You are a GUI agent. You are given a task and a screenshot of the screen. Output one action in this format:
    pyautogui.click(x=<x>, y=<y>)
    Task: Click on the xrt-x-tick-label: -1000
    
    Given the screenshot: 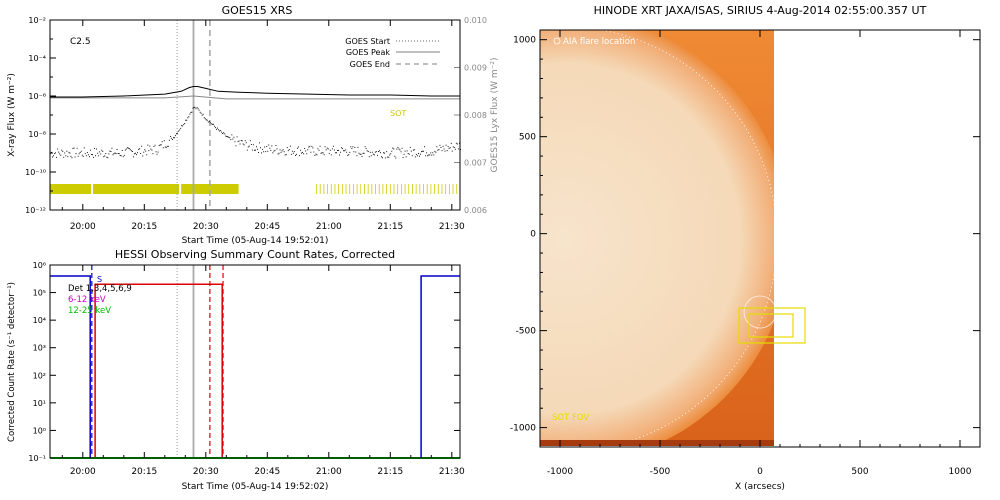 What is the action you would take?
    pyautogui.click(x=560, y=472)
    